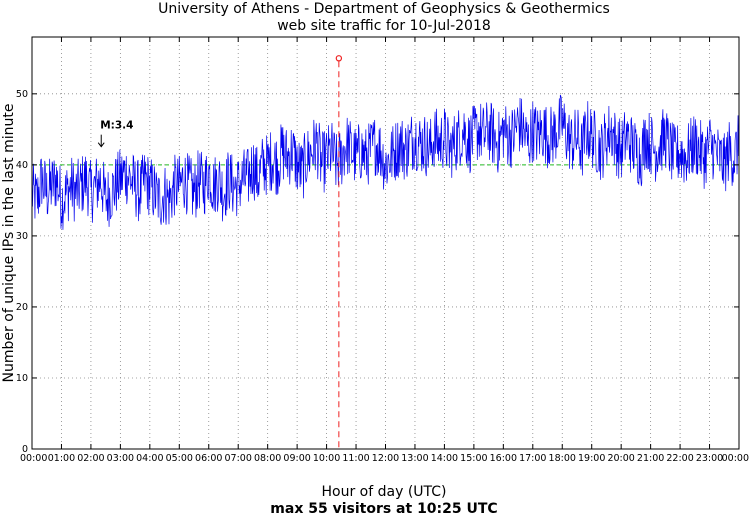 The image size is (750, 515). Describe the element at coordinates (679, 458) in the screenshot. I see `x-tick-label: 22:00` at that location.